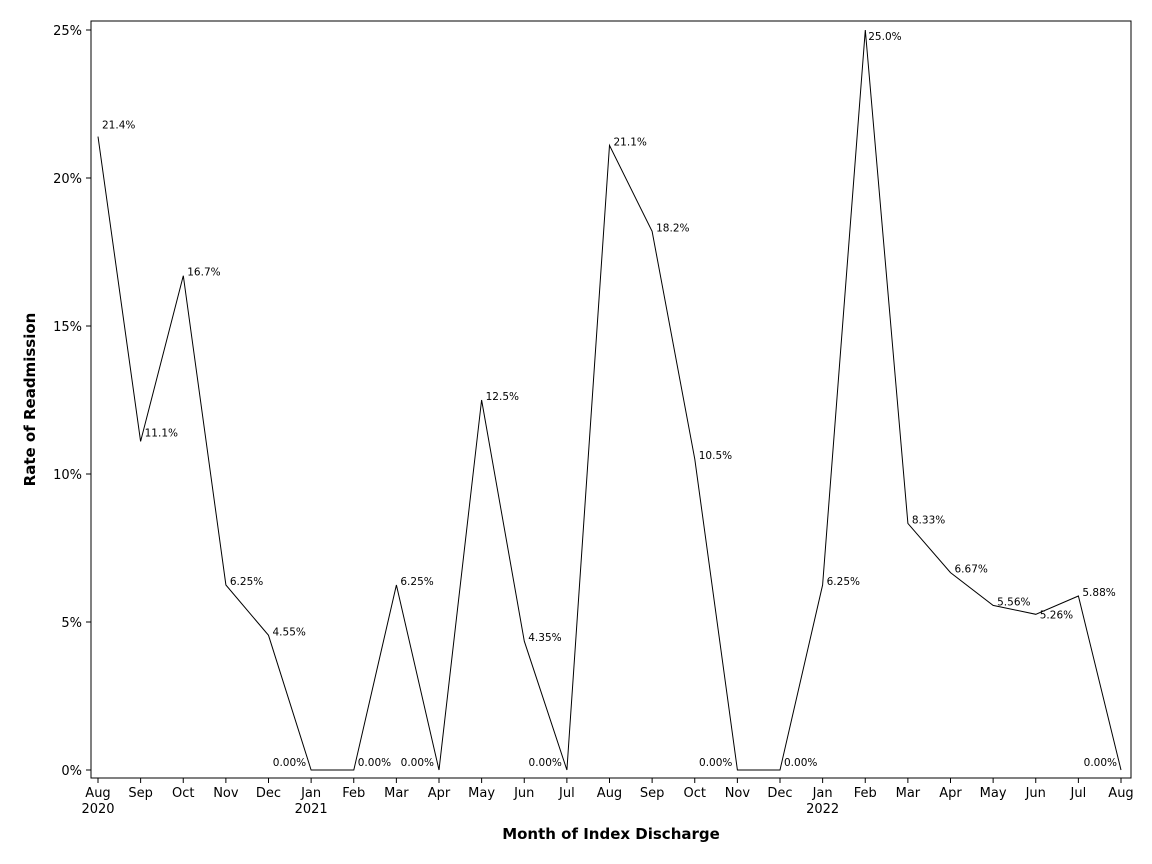  Describe the element at coordinates (544, 638) in the screenshot. I see `data-label: 4.35%` at that location.